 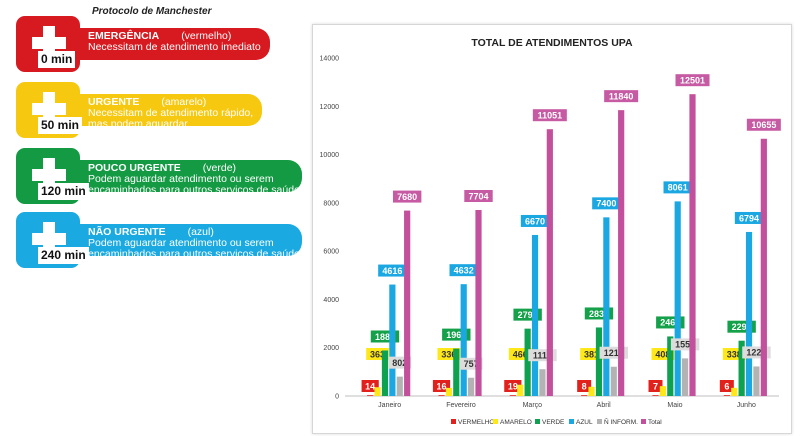 What do you see at coordinates (219, 168) in the screenshot?
I see `card-color-name: (verde)` at bounding box center [219, 168].